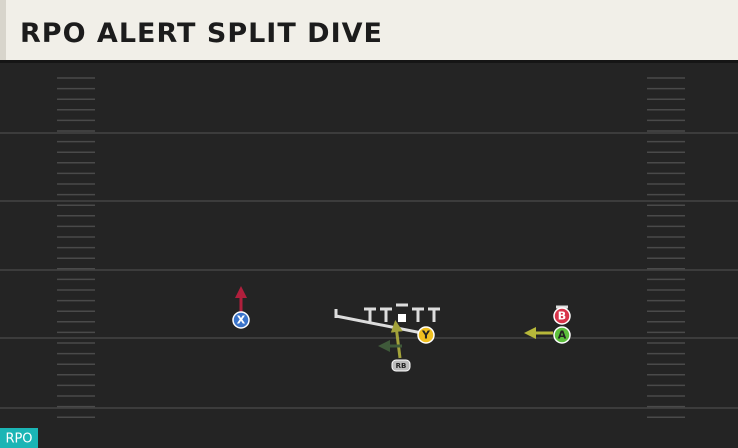  I want to click on player-rb, so click(401, 365).